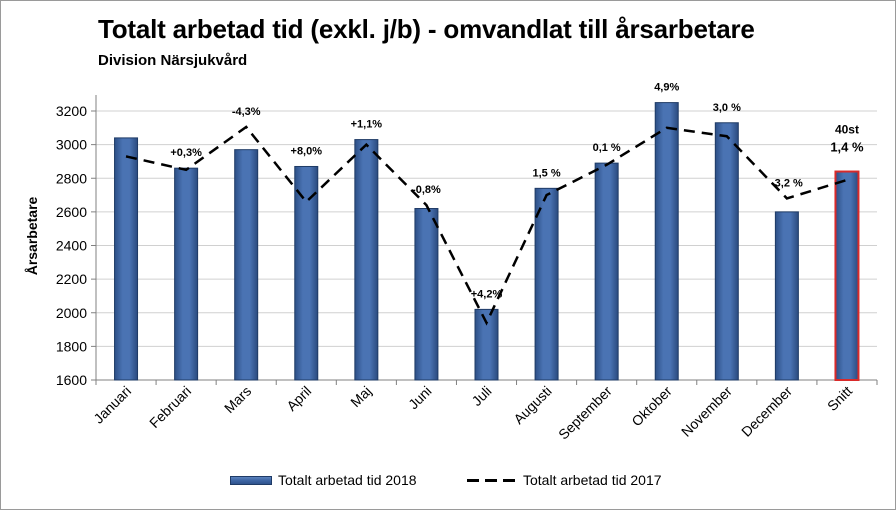 The height and width of the screenshot is (510, 896). Describe the element at coordinates (787, 183) in the screenshot. I see `percent-label: -3,2 %` at that location.